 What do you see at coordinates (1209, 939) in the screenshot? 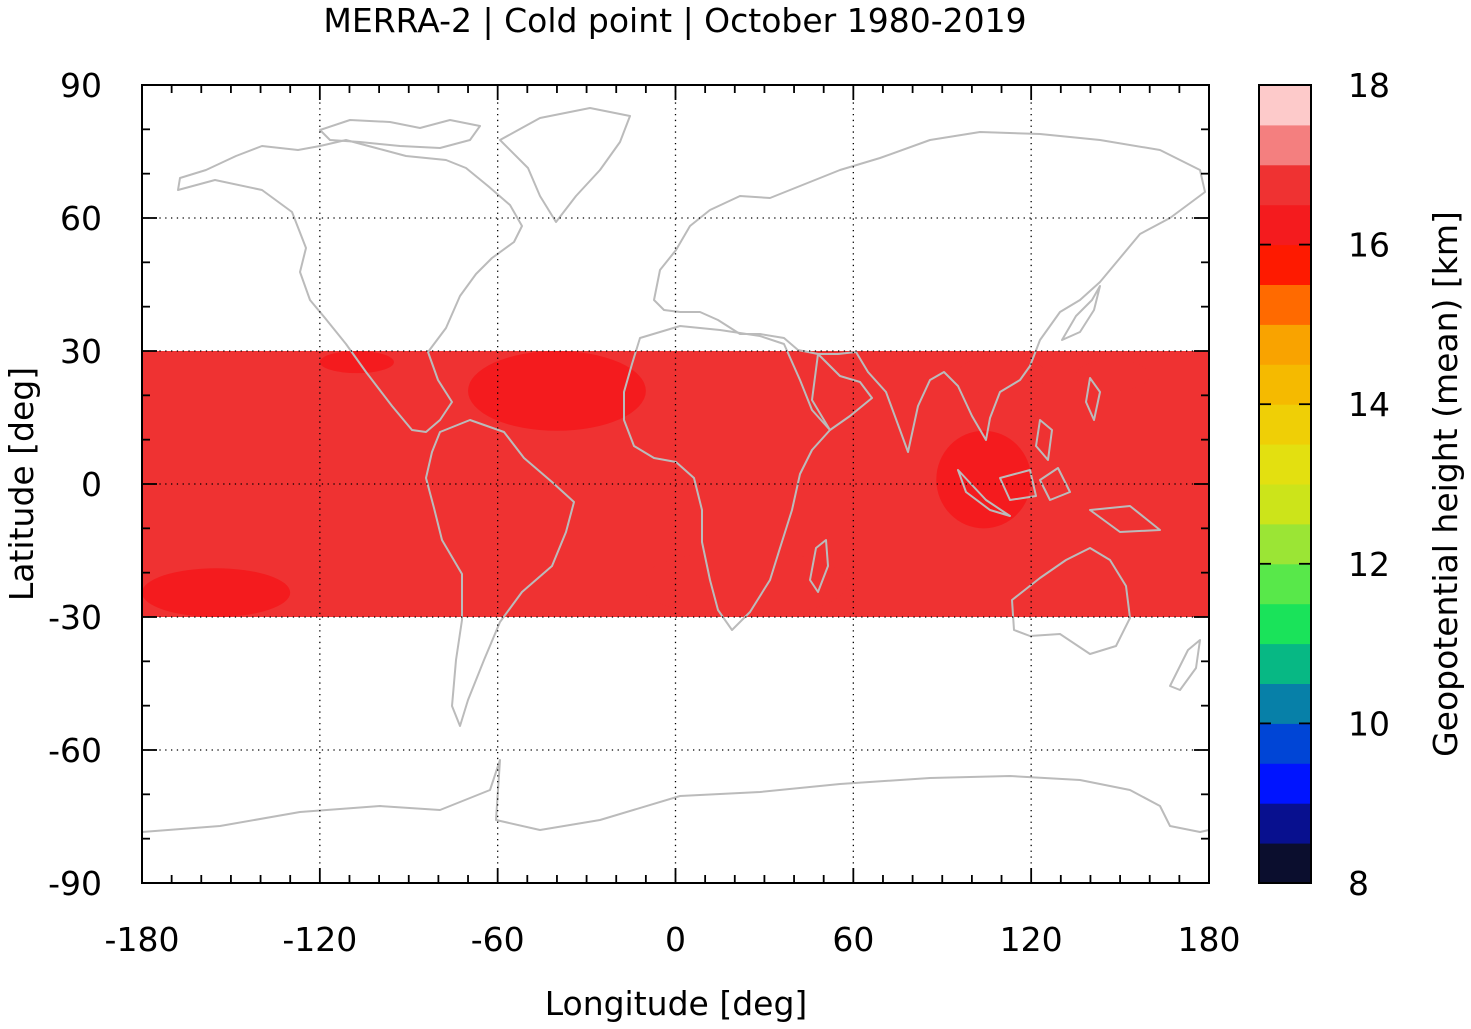
I see `x-tick-label: 180` at bounding box center [1209, 939].